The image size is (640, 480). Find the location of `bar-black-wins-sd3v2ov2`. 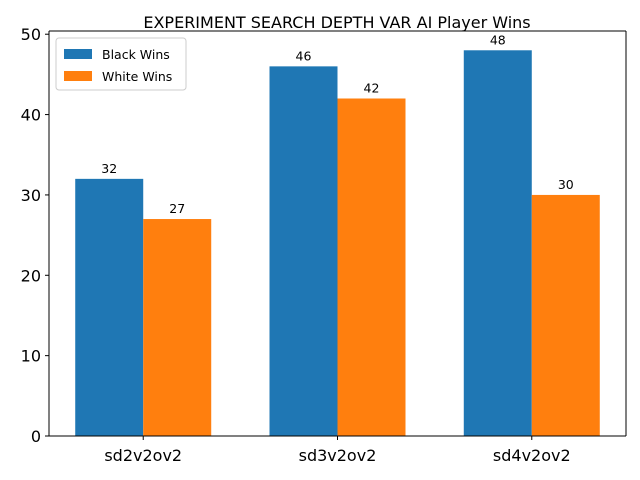

bar-black-wins-sd3v2ov2 is located at coordinates (303, 251).